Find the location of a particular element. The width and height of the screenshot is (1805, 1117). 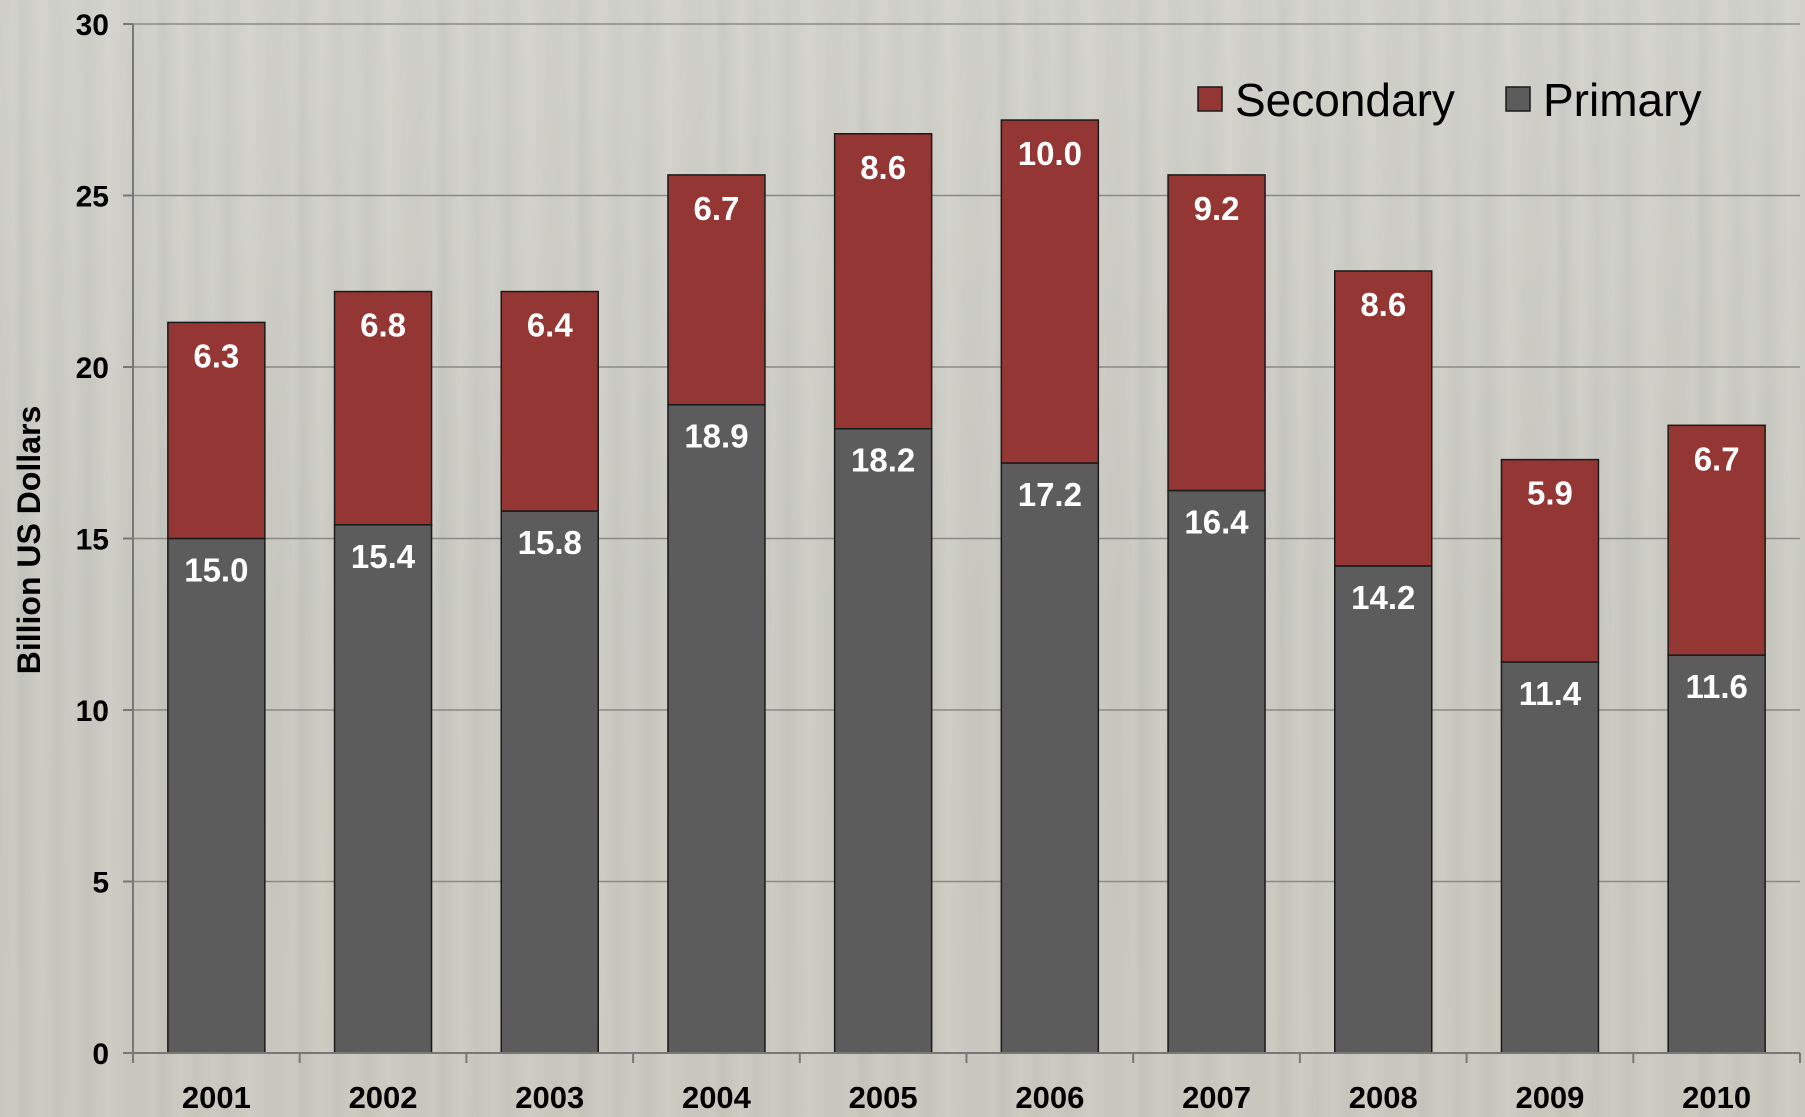

x-tick-label: 2002 is located at coordinates (383, 1097).